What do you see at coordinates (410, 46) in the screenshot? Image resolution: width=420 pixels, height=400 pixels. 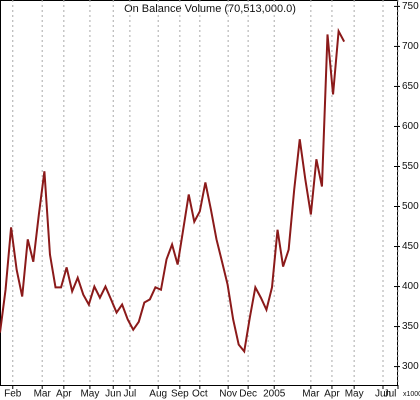 I see `y-tick-label: 700` at bounding box center [410, 46].